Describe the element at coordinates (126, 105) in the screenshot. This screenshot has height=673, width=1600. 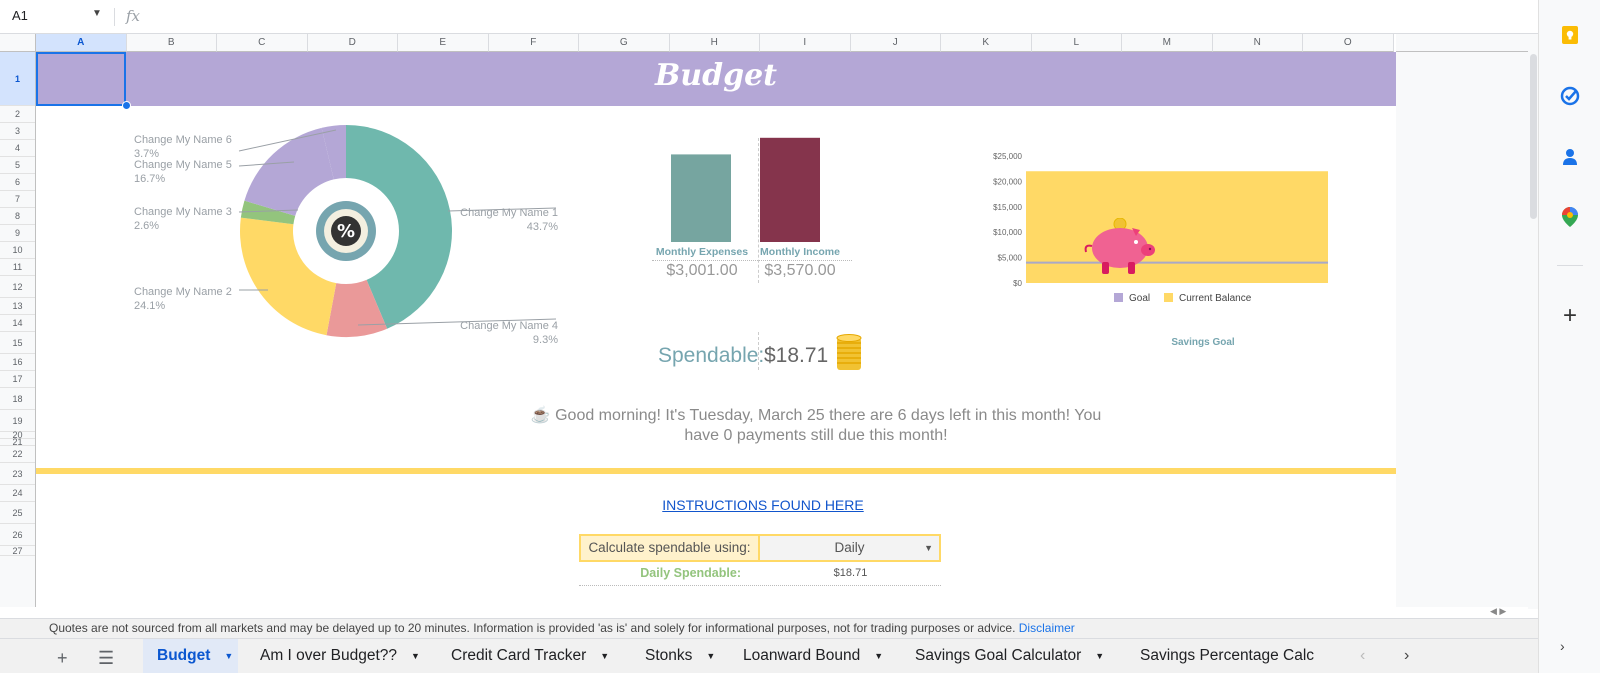
I see `fill-handle` at that location.